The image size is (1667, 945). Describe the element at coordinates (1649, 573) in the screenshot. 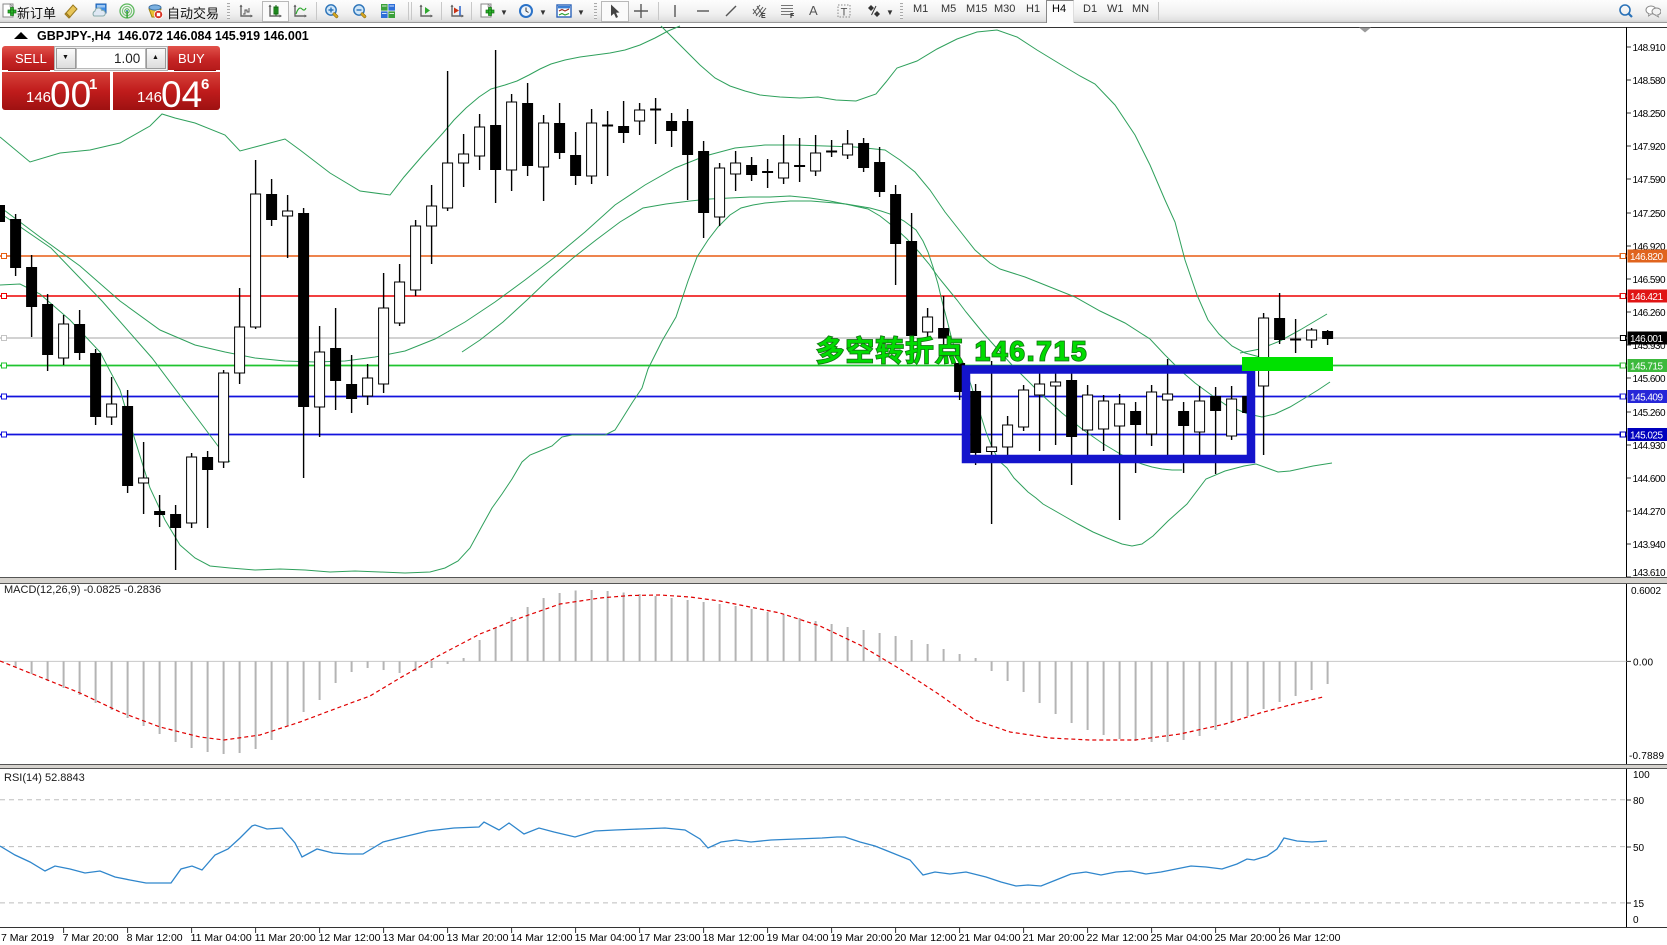

I see `svg-text: 143.610` at that location.